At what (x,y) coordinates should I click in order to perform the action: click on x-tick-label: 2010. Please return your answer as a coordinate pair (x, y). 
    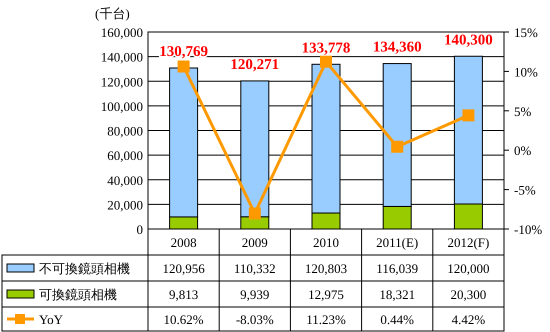
    Looking at the image, I should click on (326, 242).